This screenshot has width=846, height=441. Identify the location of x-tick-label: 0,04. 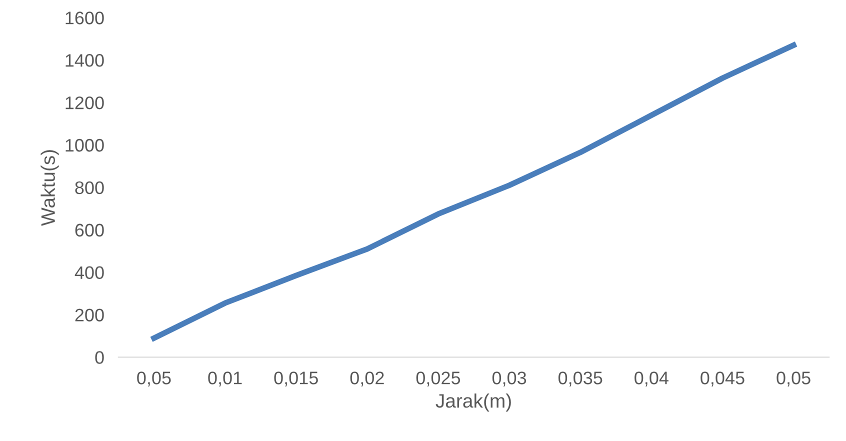
(651, 379).